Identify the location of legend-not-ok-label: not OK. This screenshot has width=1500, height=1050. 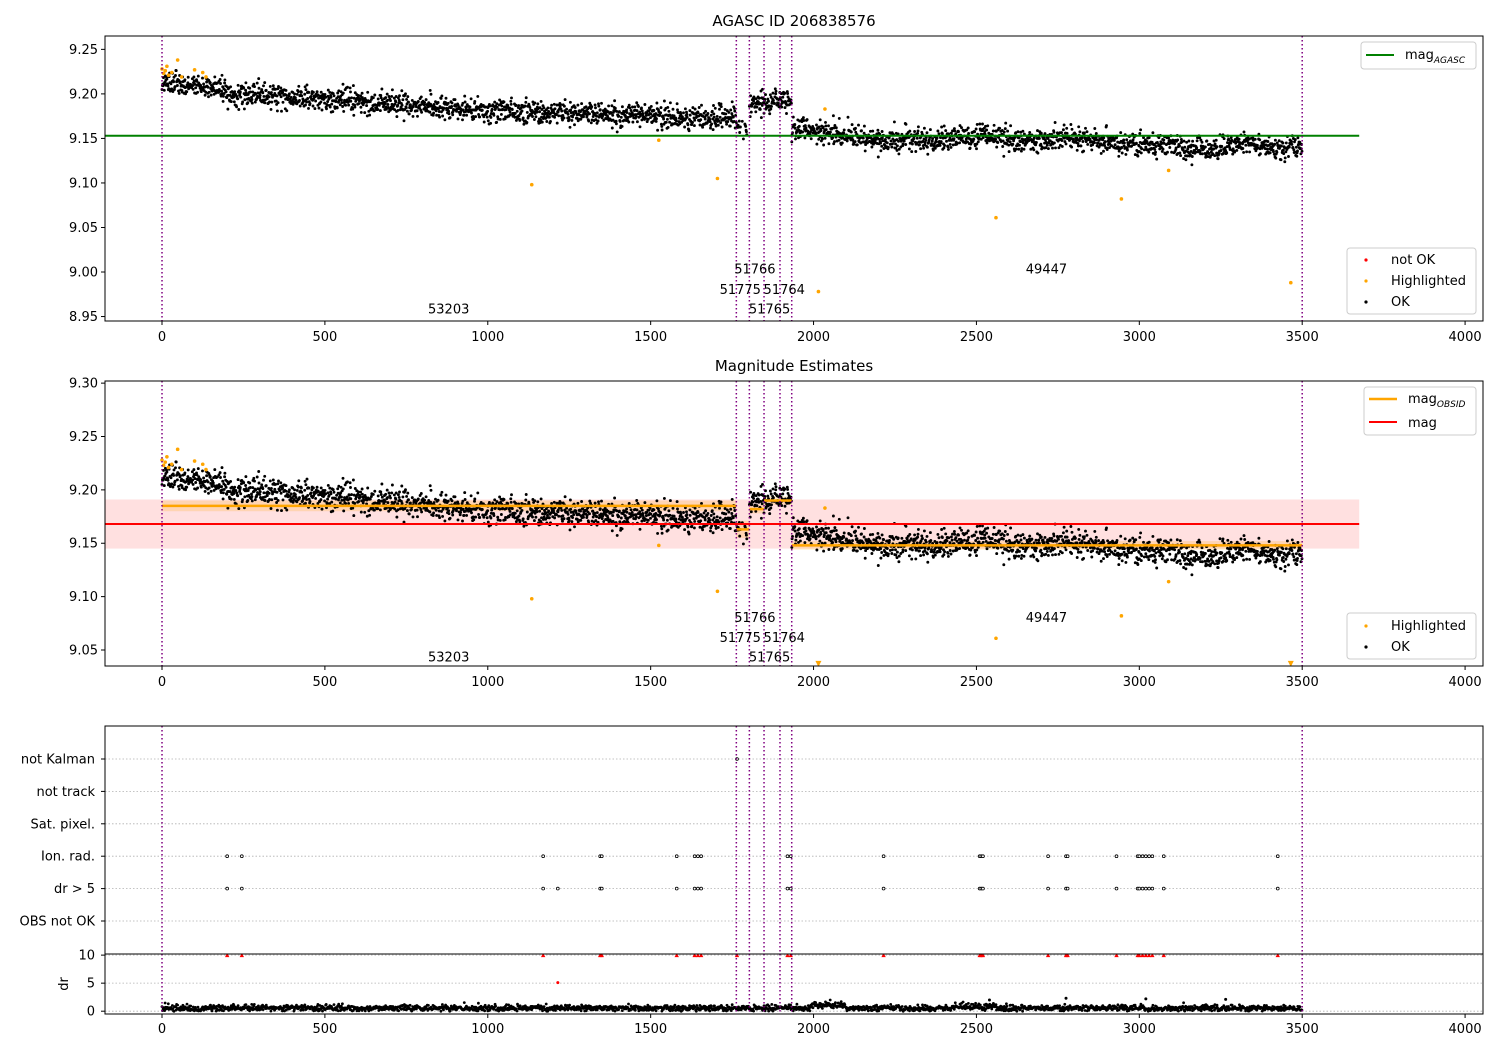
(1413, 260).